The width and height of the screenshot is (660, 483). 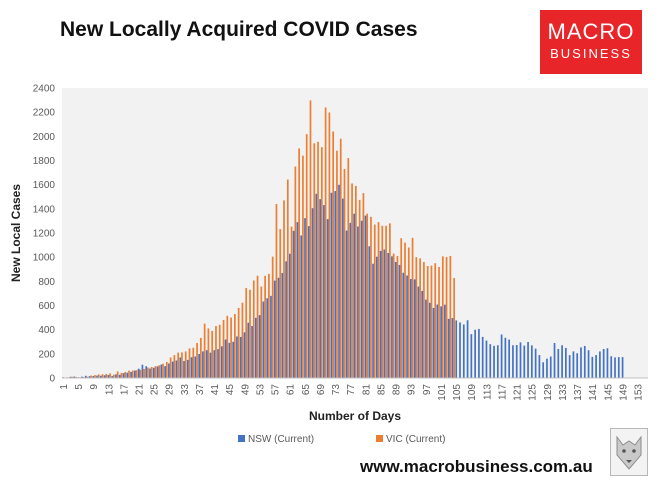 What do you see at coordinates (52, 379) in the screenshot?
I see `y-tick-label: 0` at bounding box center [52, 379].